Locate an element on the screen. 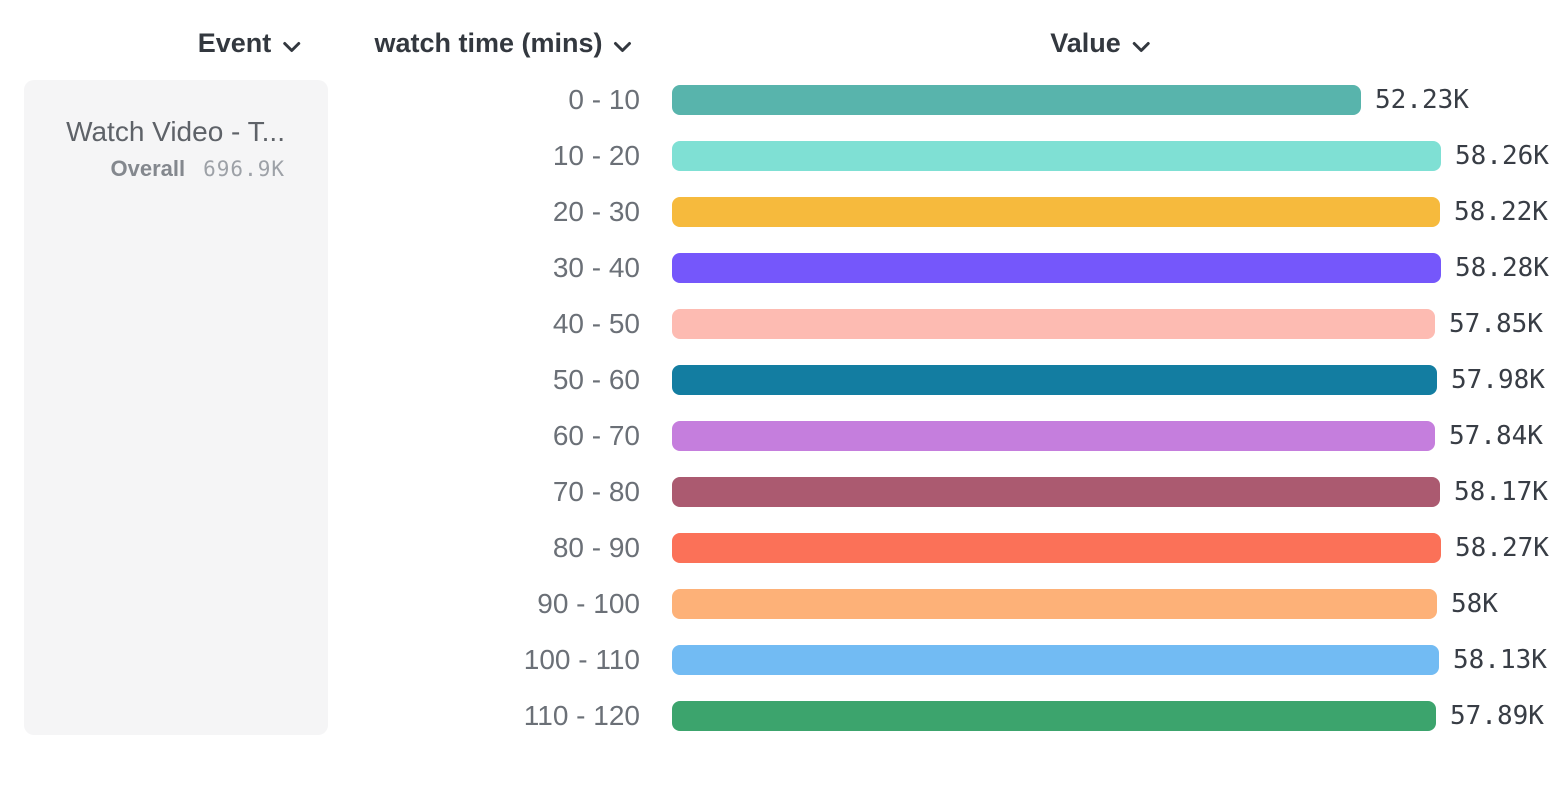 The height and width of the screenshot is (790, 1568). value-label: 58.17K is located at coordinates (1501, 492).